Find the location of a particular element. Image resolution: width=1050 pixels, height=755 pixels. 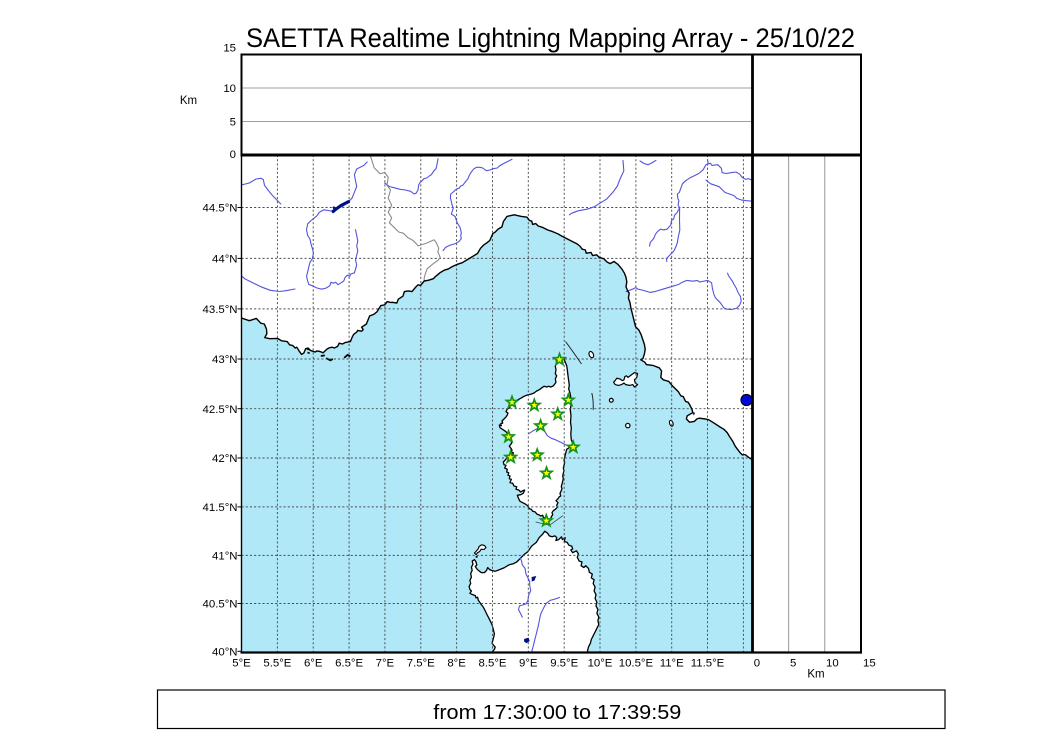

svg-text: 43°N is located at coordinates (224, 360).